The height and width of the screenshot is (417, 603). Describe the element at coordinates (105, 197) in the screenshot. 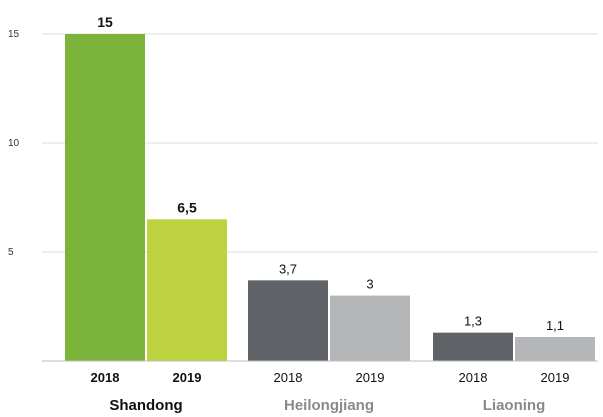

I see `bar-shandong-2018` at that location.